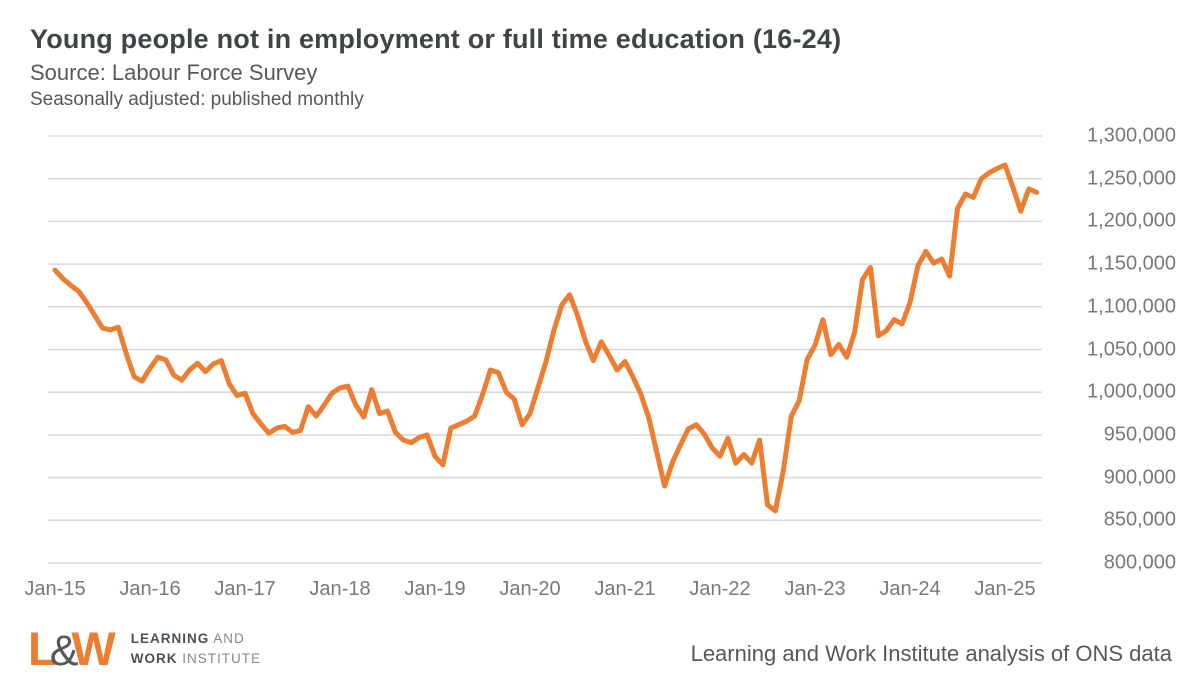  Describe the element at coordinates (1131, 220) in the screenshot. I see `y-tick-label: 1,200,000` at that location.